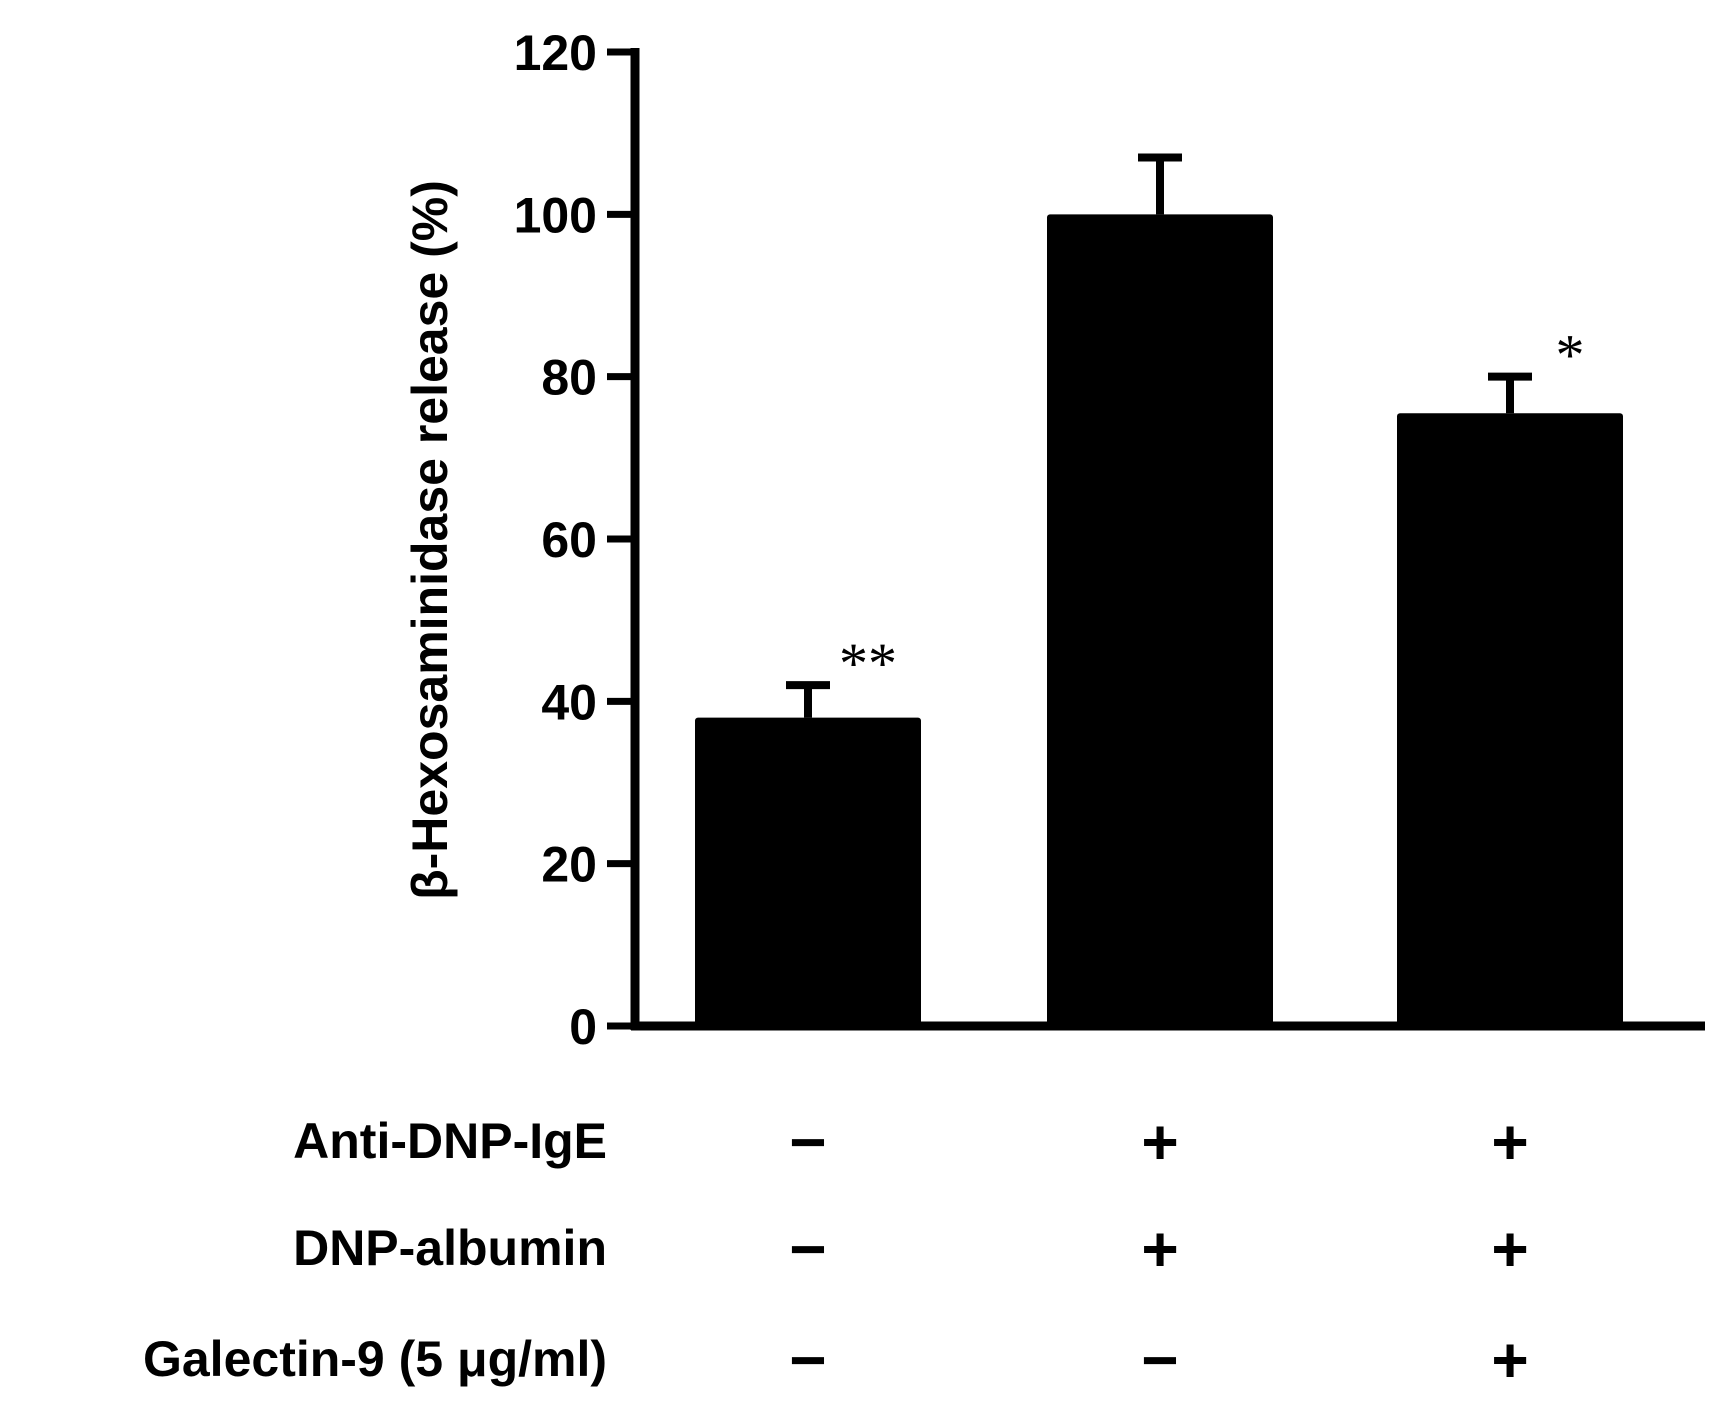 The height and width of the screenshot is (1423, 1727). Describe the element at coordinates (583, 1027) in the screenshot. I see `y-tick-label: 0` at that location.